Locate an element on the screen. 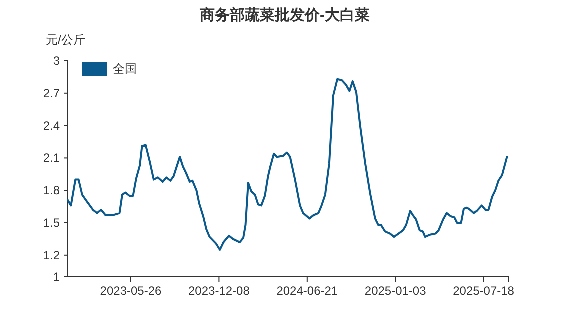 Image resolution: width=570 pixels, height=326 pixels. y-tick-label: 1.2 is located at coordinates (51, 255).